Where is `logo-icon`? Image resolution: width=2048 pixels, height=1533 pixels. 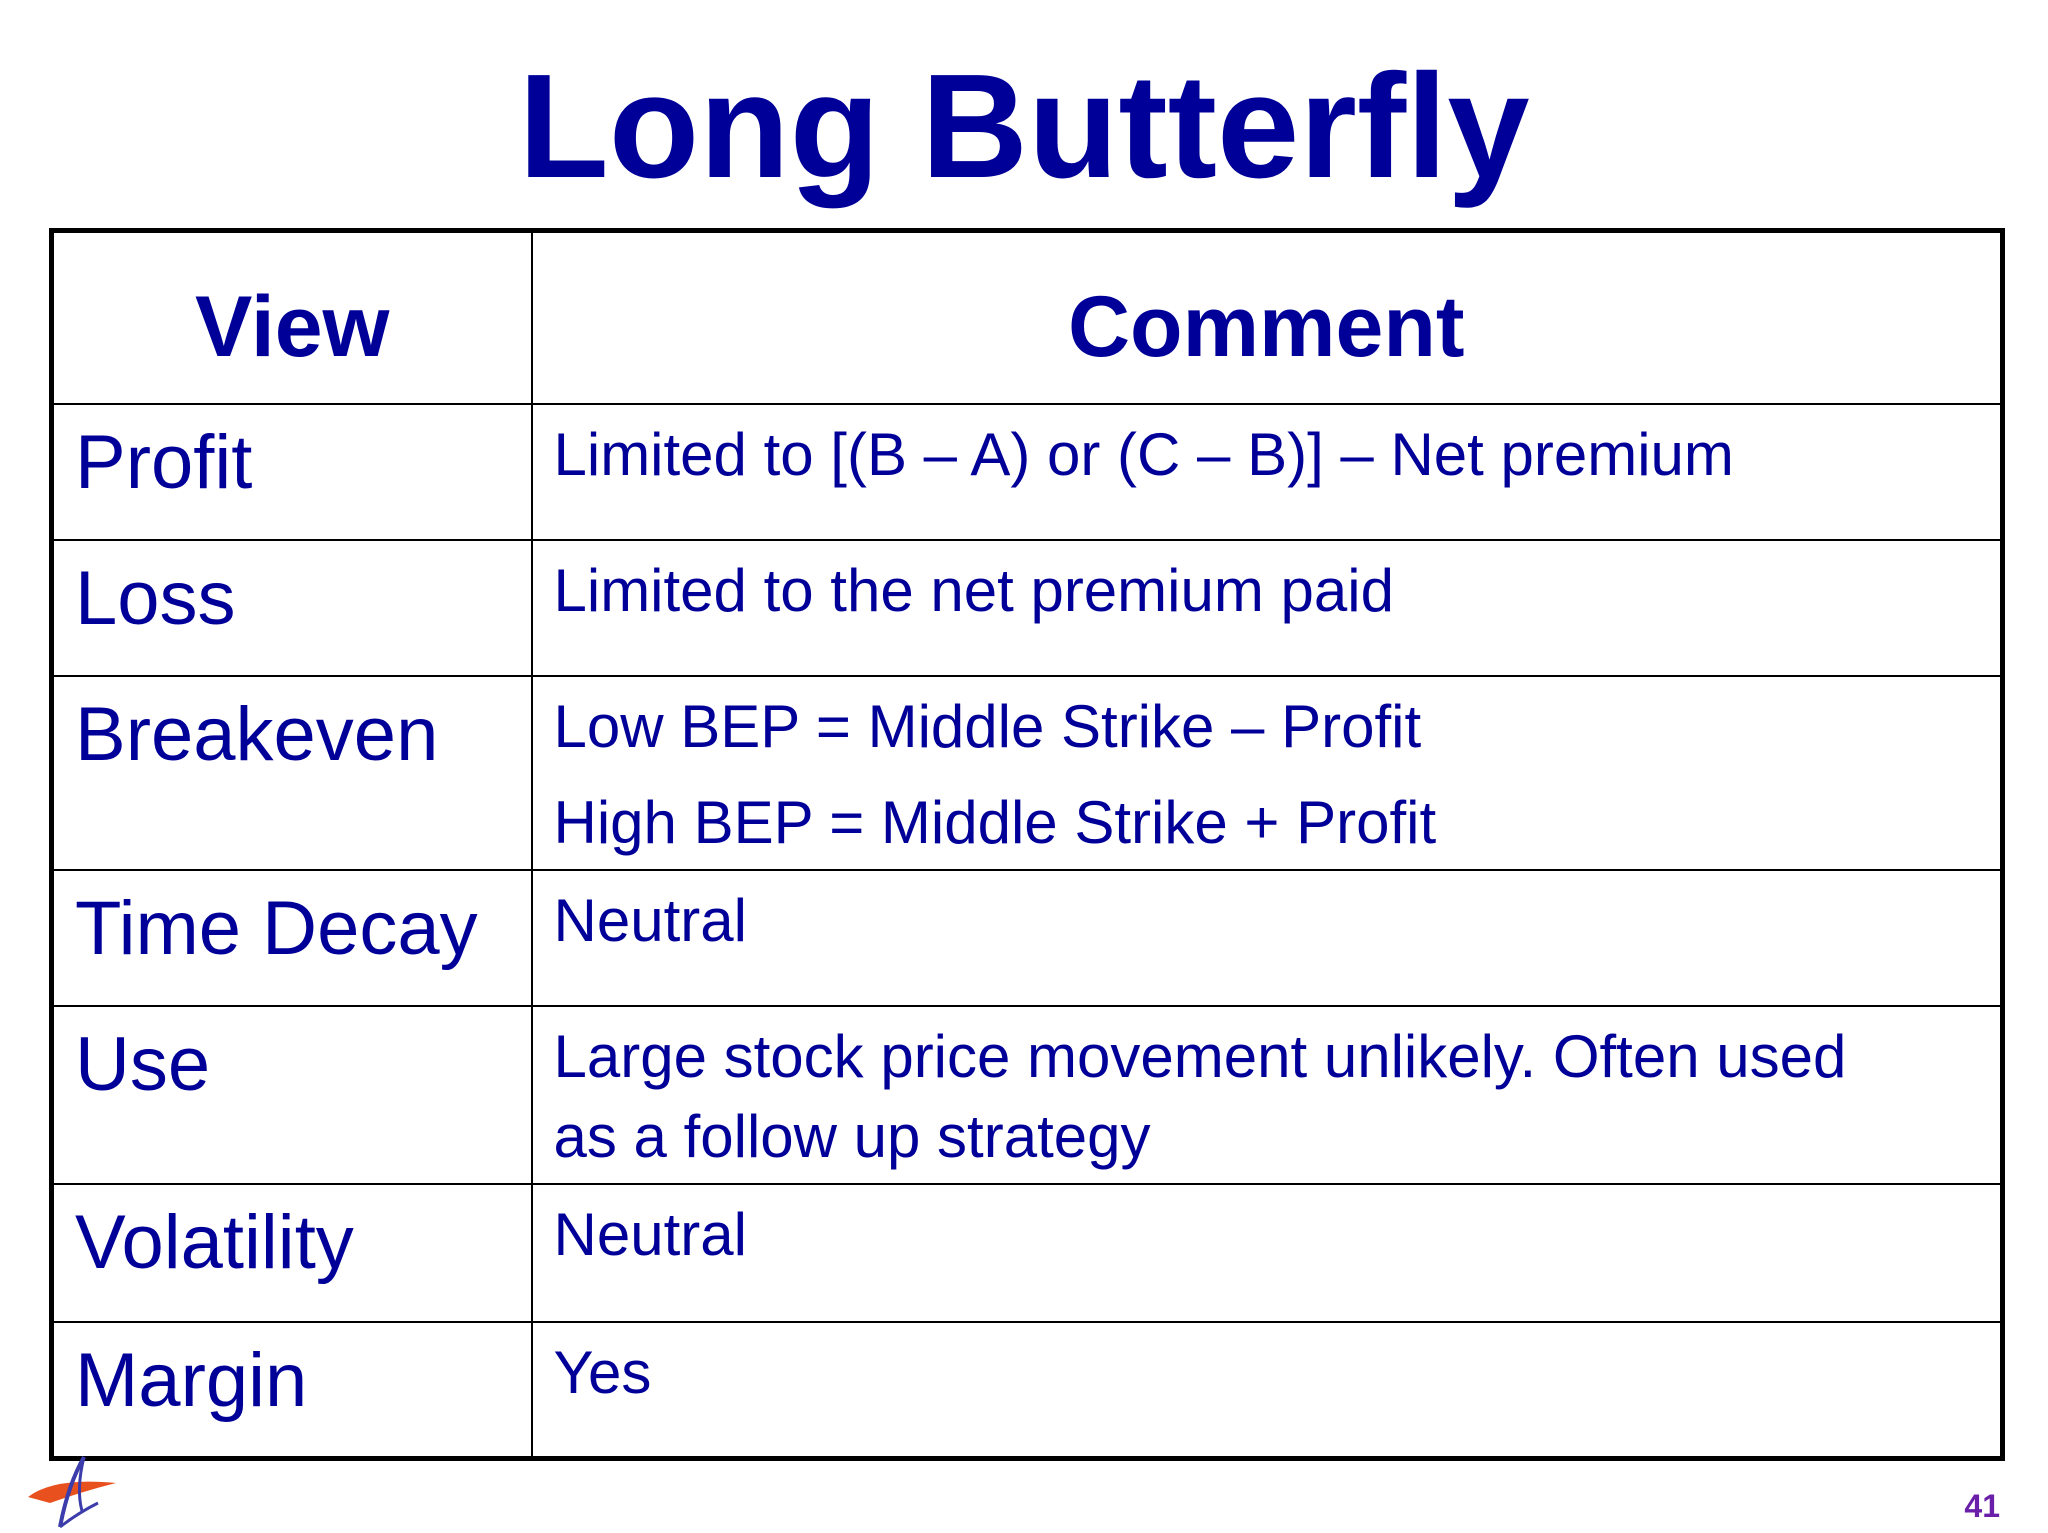
logo-icon is located at coordinates (72, 1492).